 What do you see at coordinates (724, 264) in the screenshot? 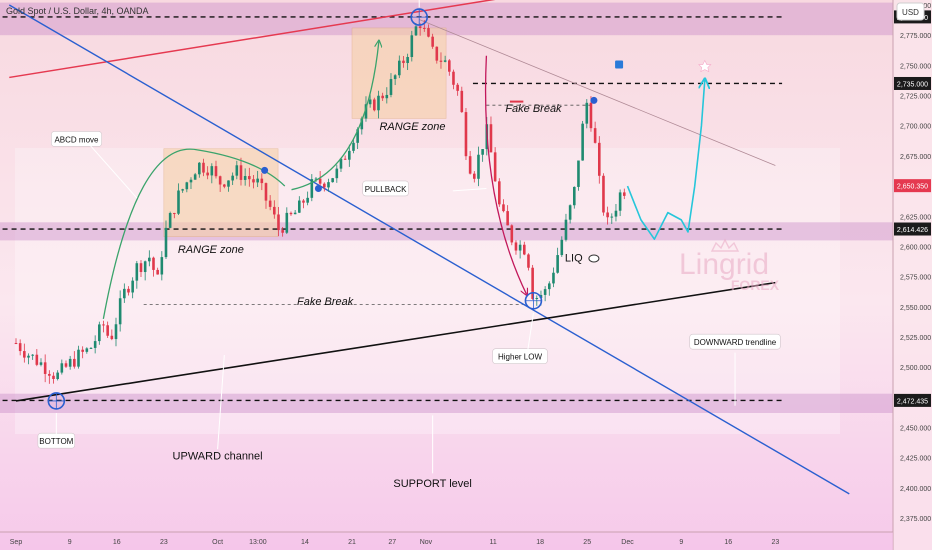
I see `watermark-brand: Lingrid` at bounding box center [724, 264].